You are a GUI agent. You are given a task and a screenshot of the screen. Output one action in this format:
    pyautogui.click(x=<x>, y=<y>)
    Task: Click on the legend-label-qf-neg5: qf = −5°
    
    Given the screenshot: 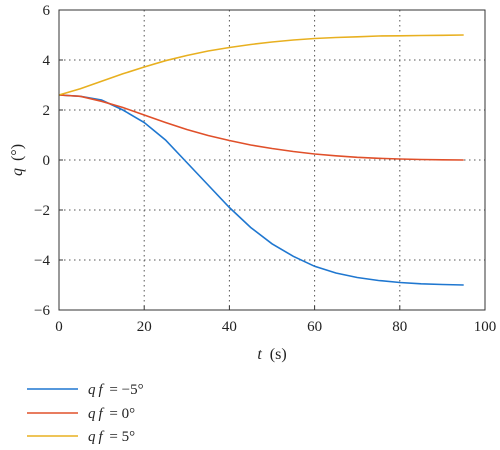 What is the action you would take?
    pyautogui.click(x=116, y=390)
    